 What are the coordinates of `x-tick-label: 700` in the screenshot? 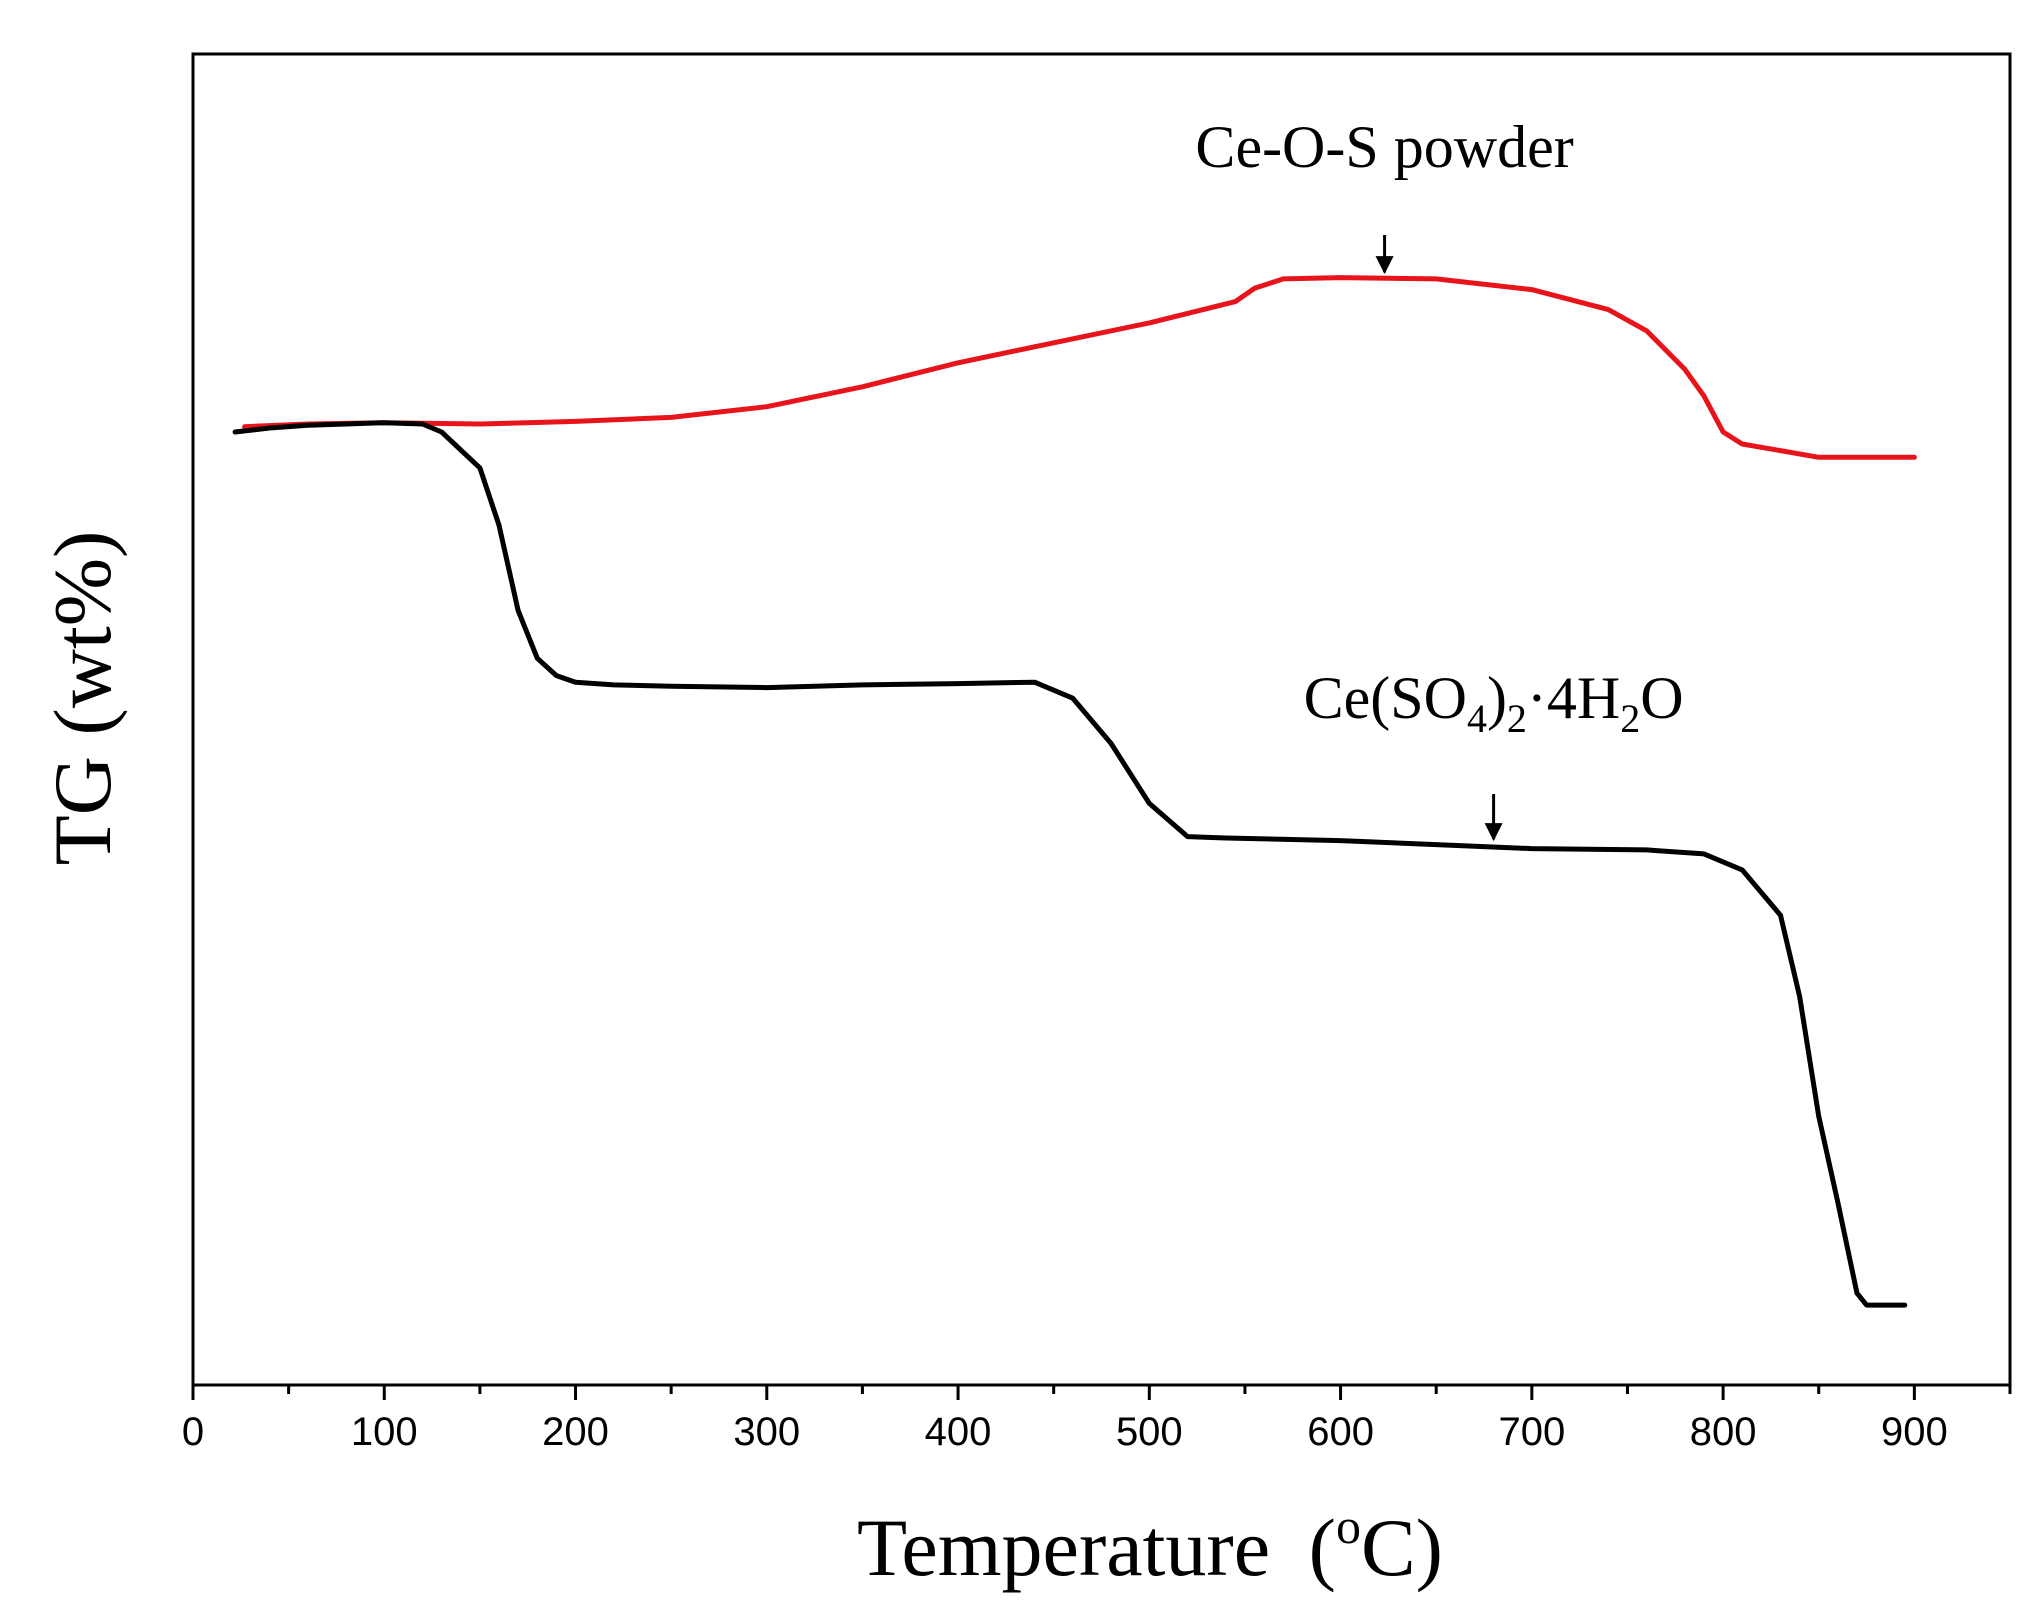 It's located at (1531, 1432).